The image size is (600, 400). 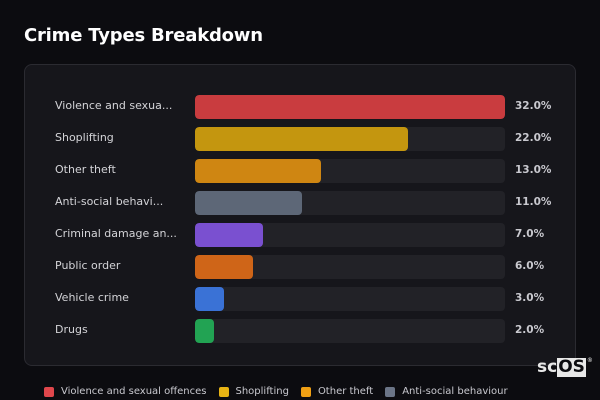 I want to click on bar-row: Criminal damage an... 7.0%, so click(x=300, y=235).